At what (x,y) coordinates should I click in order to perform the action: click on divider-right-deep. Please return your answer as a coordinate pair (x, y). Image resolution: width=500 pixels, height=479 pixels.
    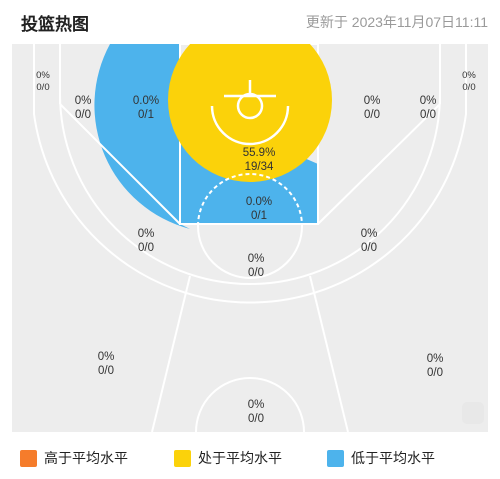
    Looking at the image, I should click on (329, 353).